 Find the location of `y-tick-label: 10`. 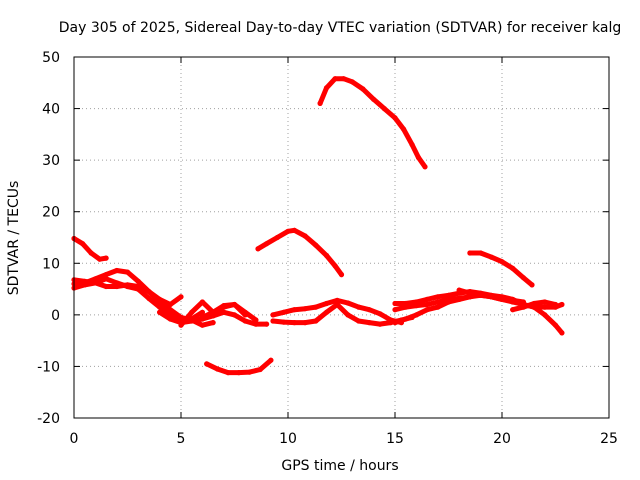

y-tick-label: 10 is located at coordinates (51, 264).